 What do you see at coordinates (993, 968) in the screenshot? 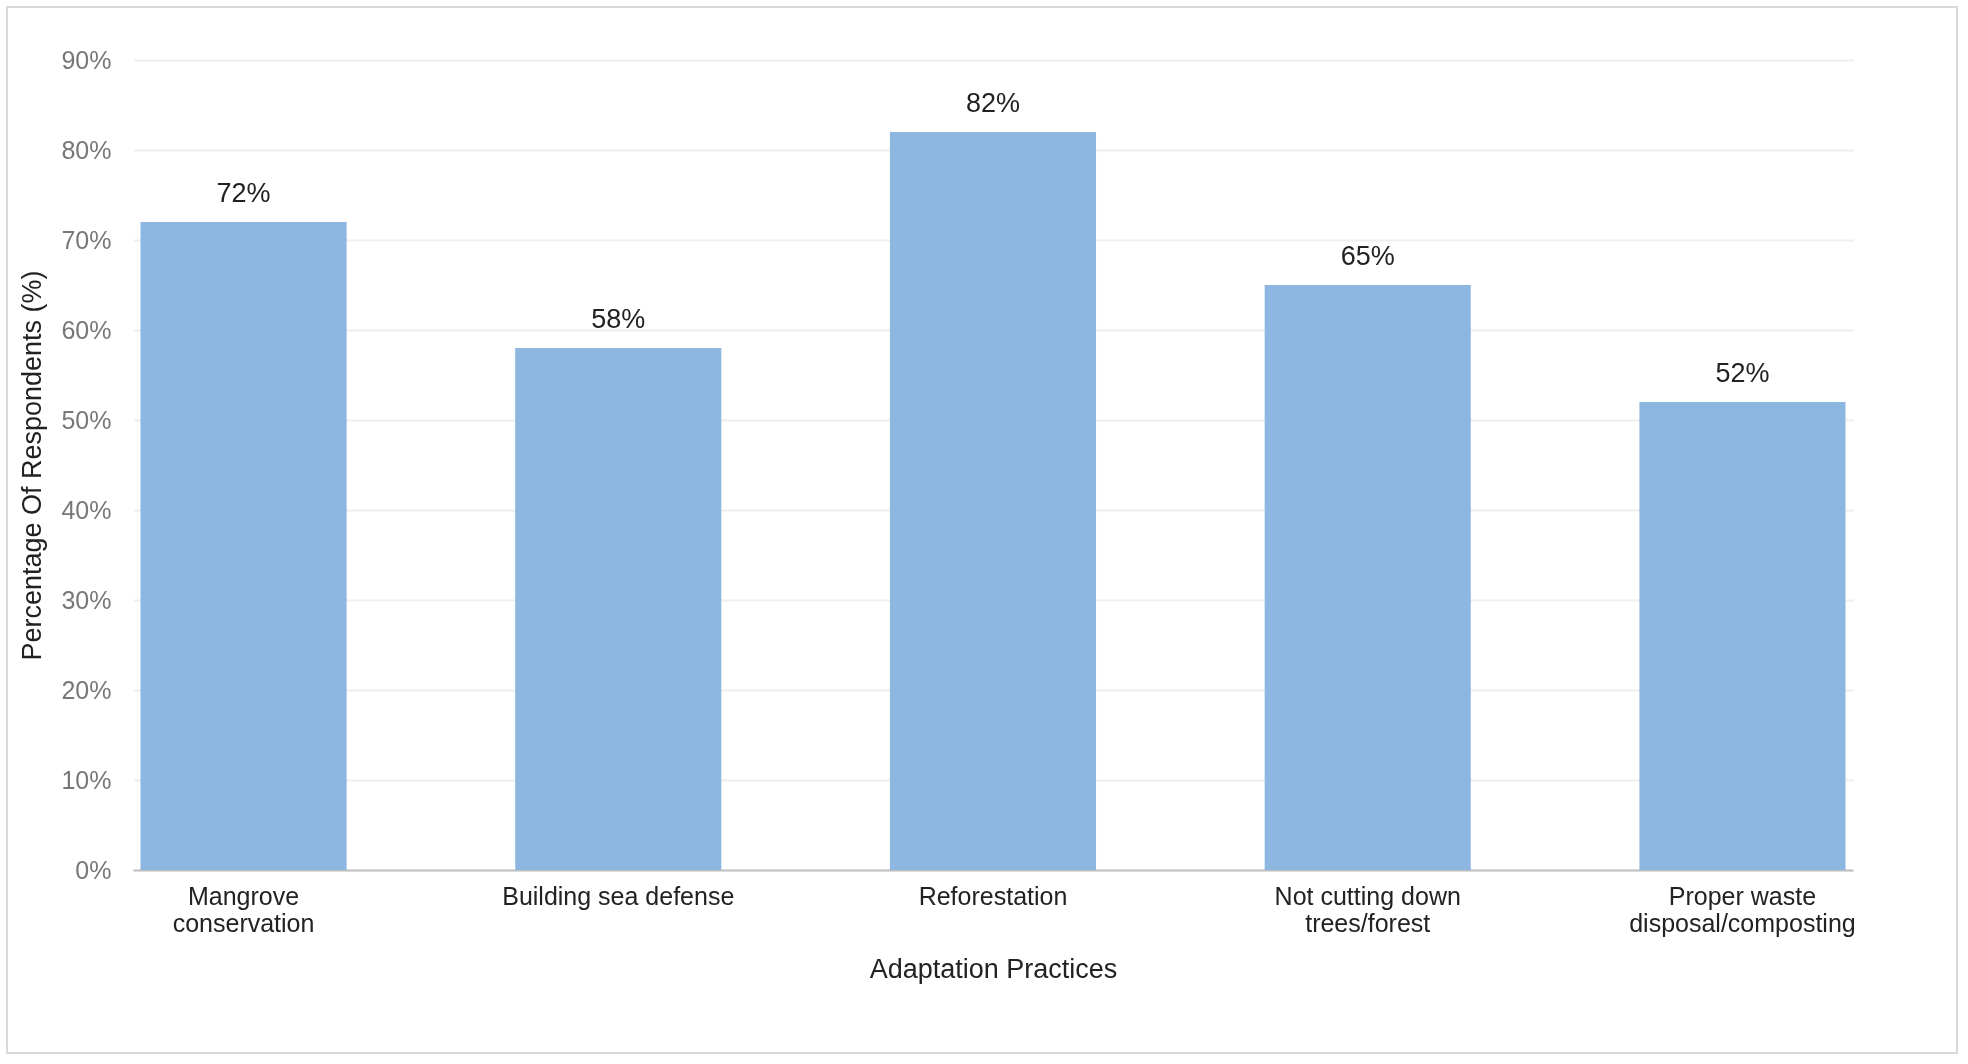
I see `x-axis-title: Adaptation Practices` at bounding box center [993, 968].